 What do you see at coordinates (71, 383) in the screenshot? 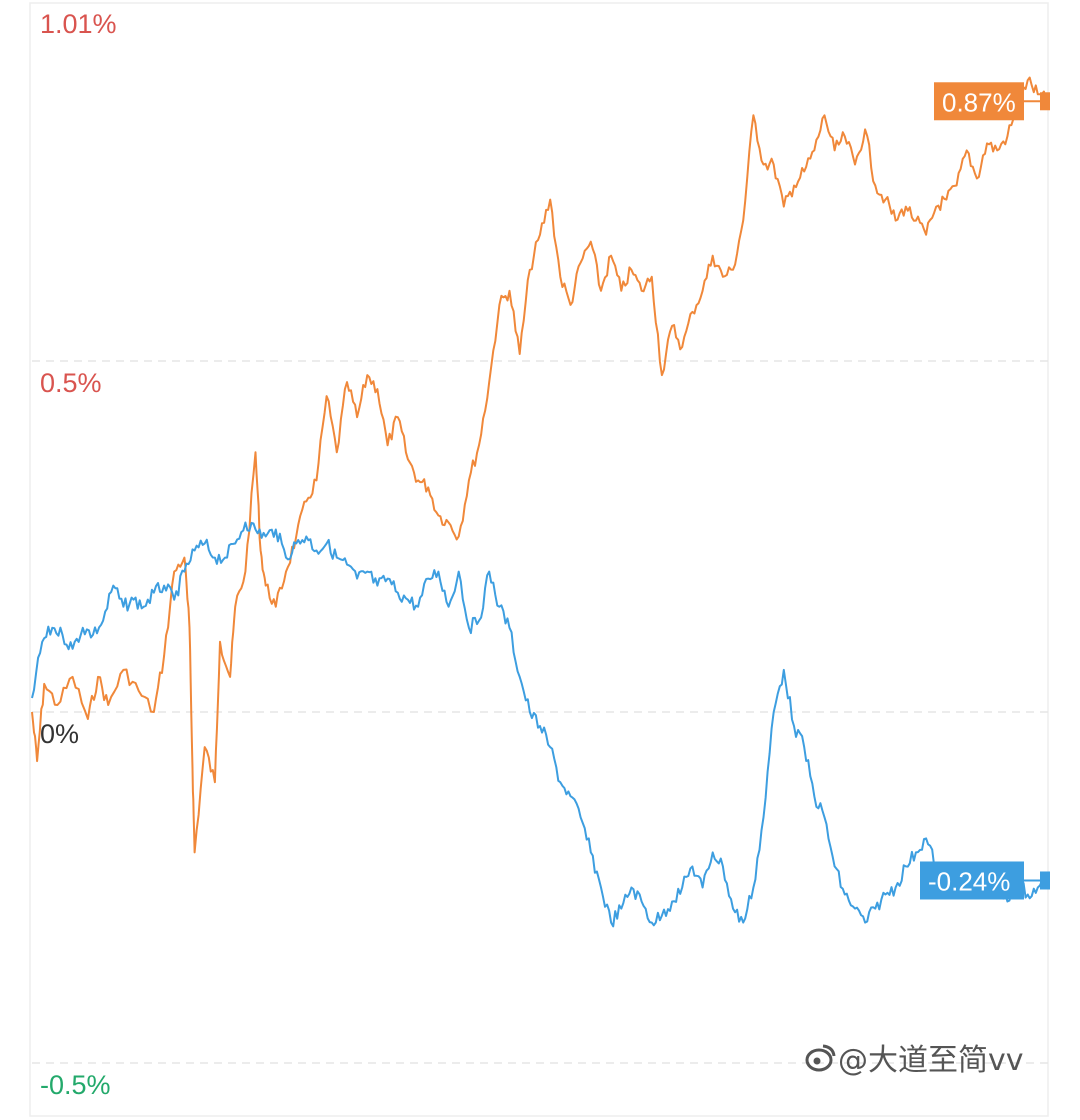
I see `y-tick-label: 0.5%` at bounding box center [71, 383].